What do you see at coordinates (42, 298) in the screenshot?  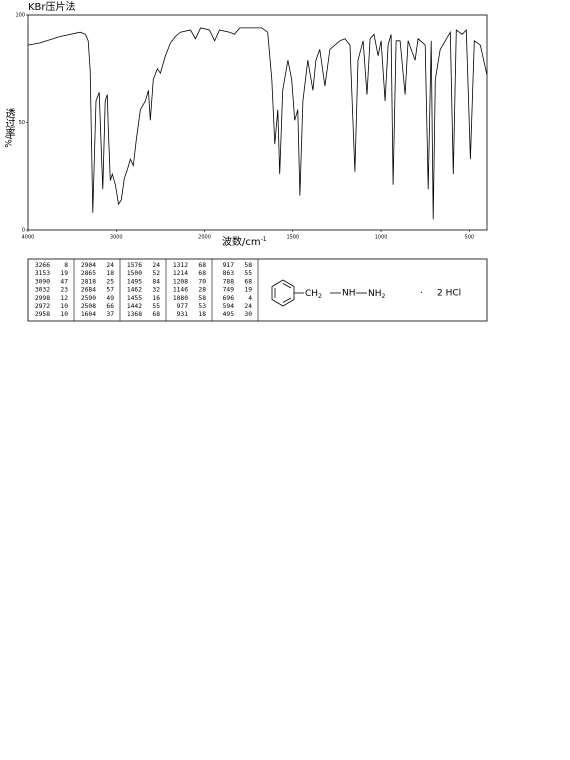 I see `peak-wavenumber: 2998` at bounding box center [42, 298].